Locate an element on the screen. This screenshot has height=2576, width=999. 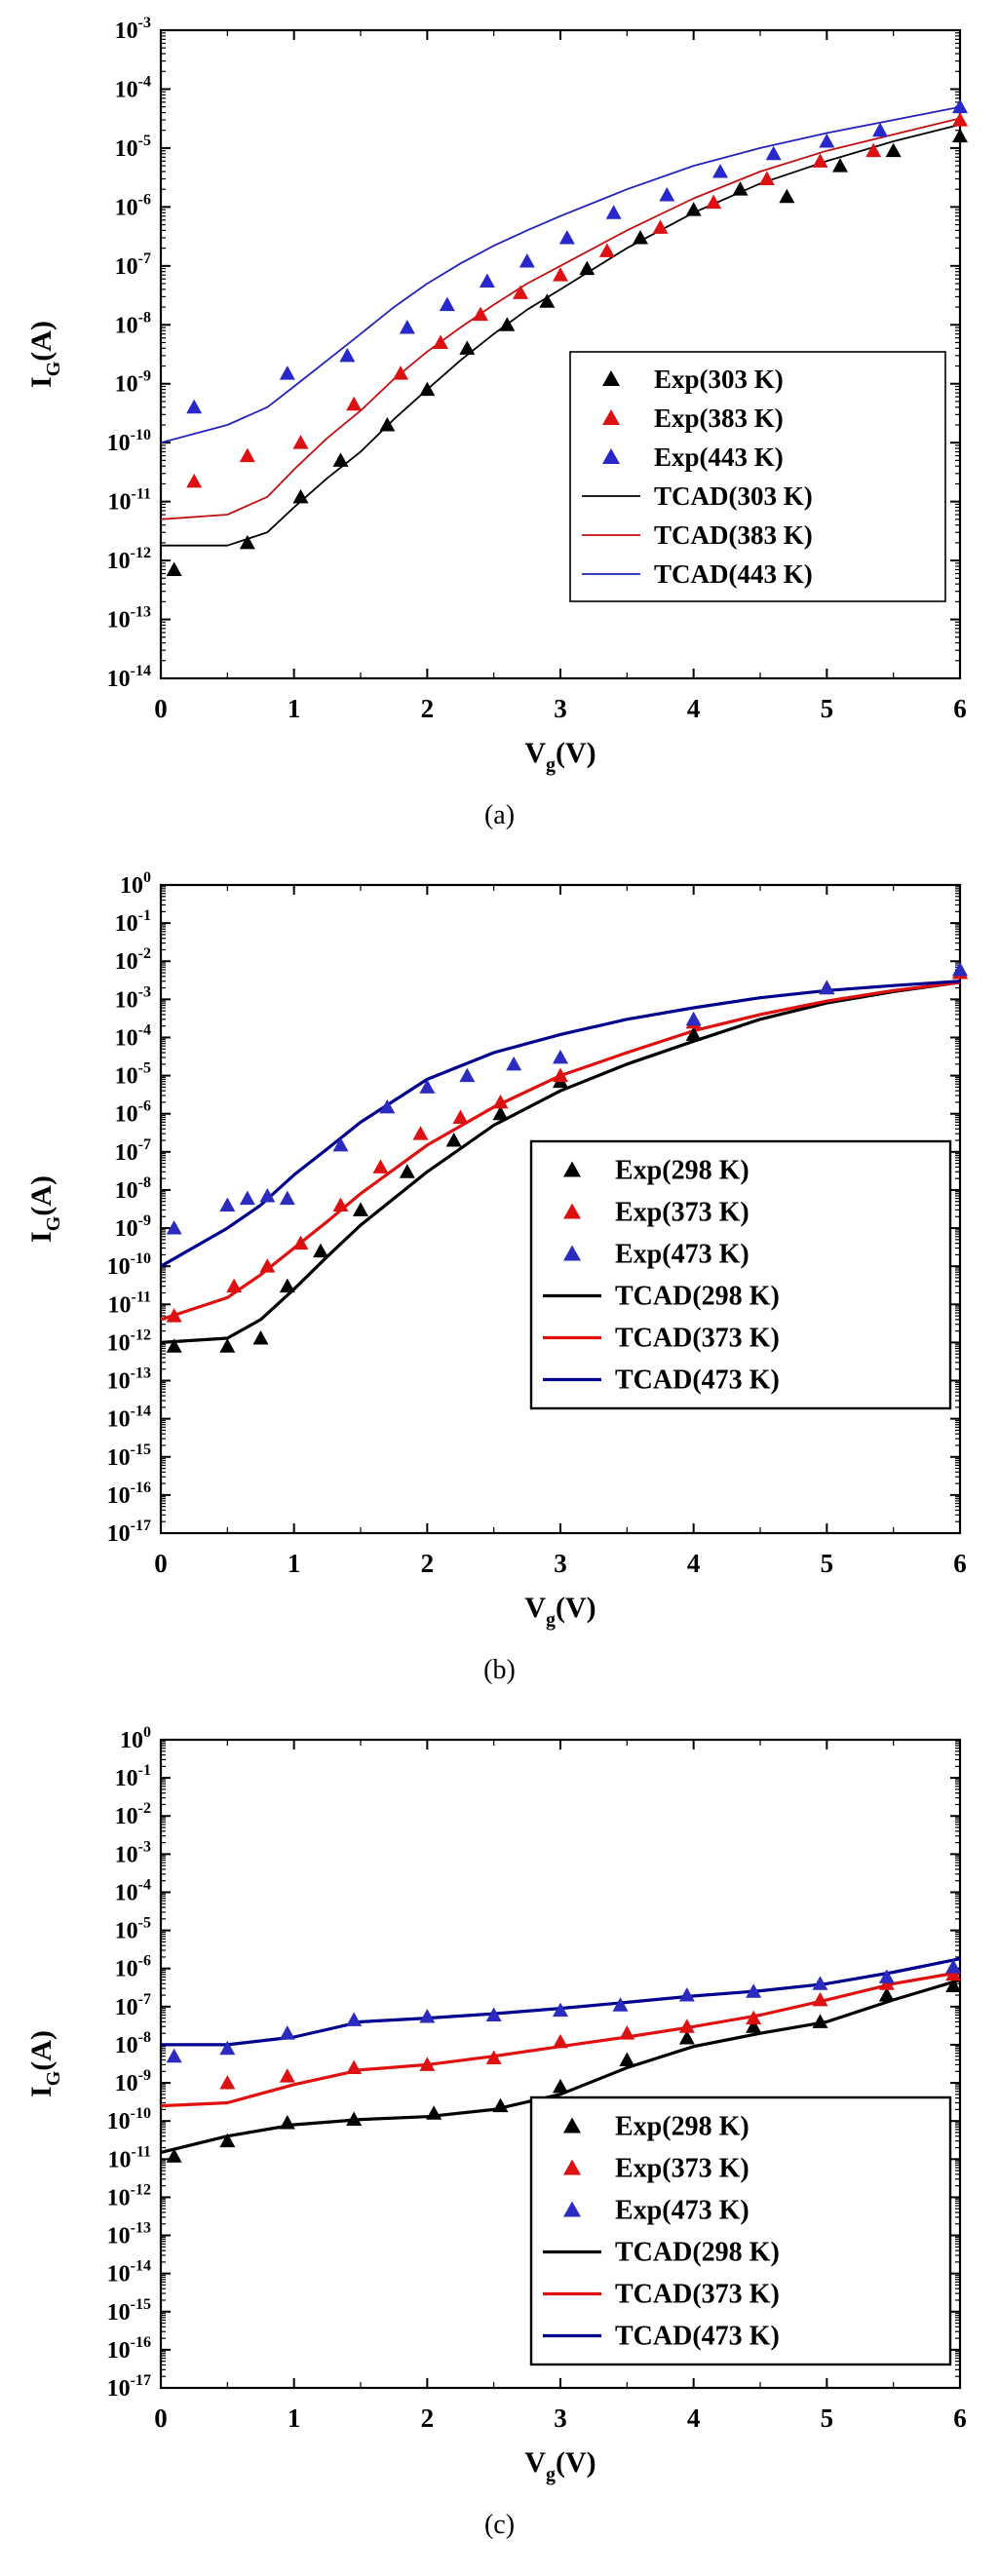
y-tick-label: 10⁻⁷ is located at coordinates (133, 2005).